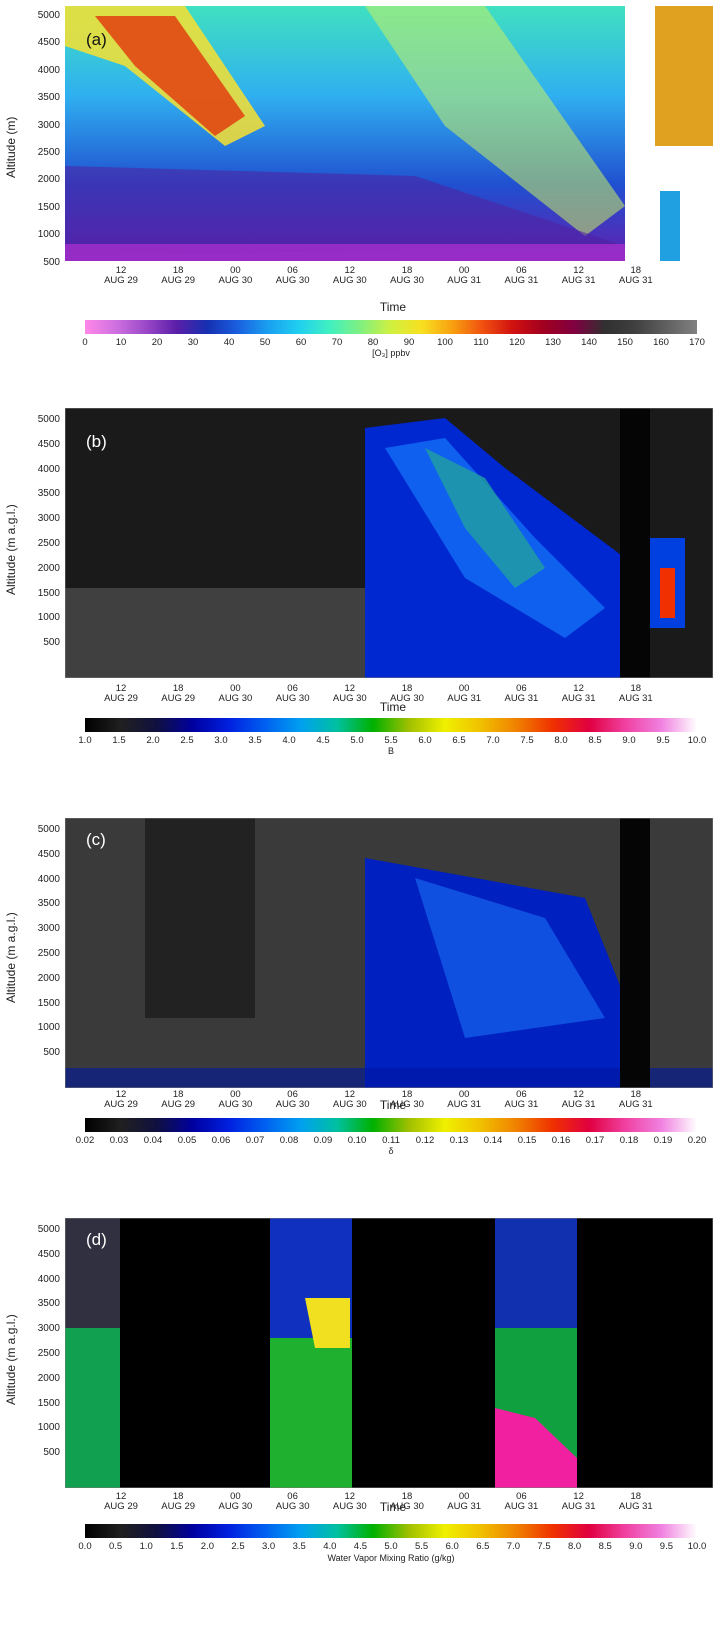 This screenshot has width=715, height=1635. Describe the element at coordinates (268, 1546) in the screenshot. I see `colorbar-tick-label: 3.0` at that location.